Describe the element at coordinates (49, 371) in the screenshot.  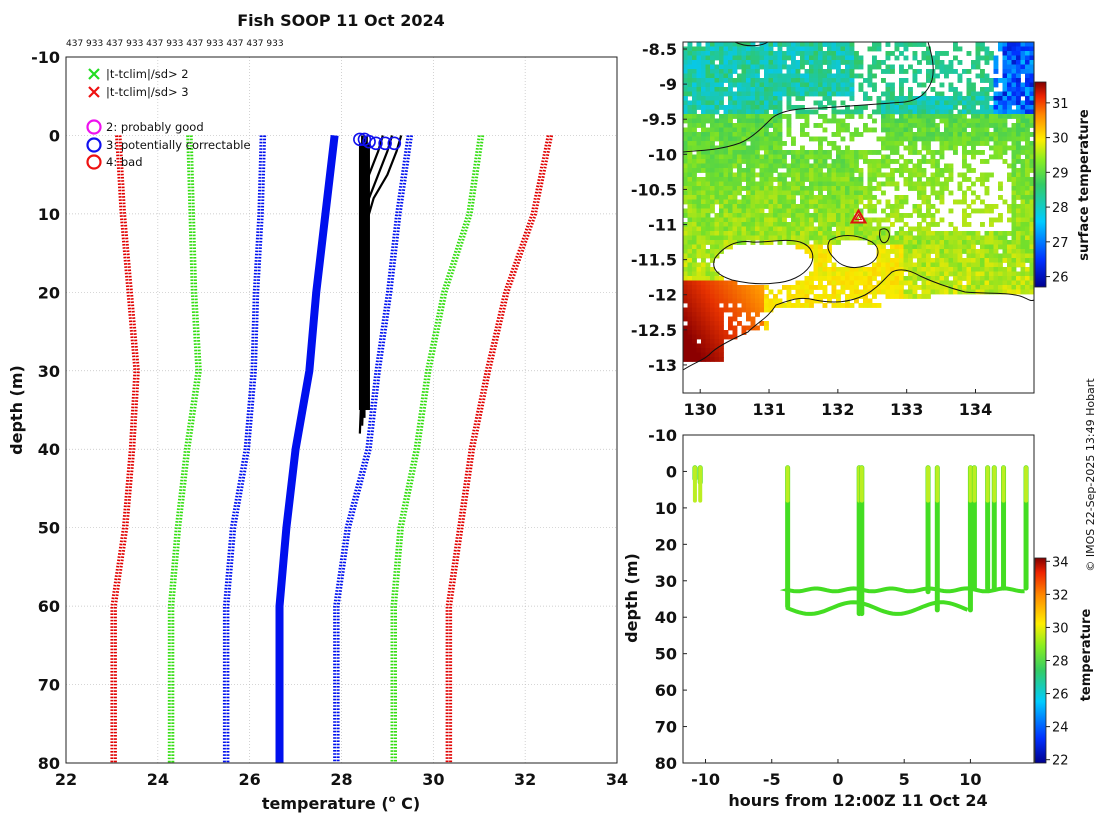
I see `profile-y-tick-label: 30` at that location.